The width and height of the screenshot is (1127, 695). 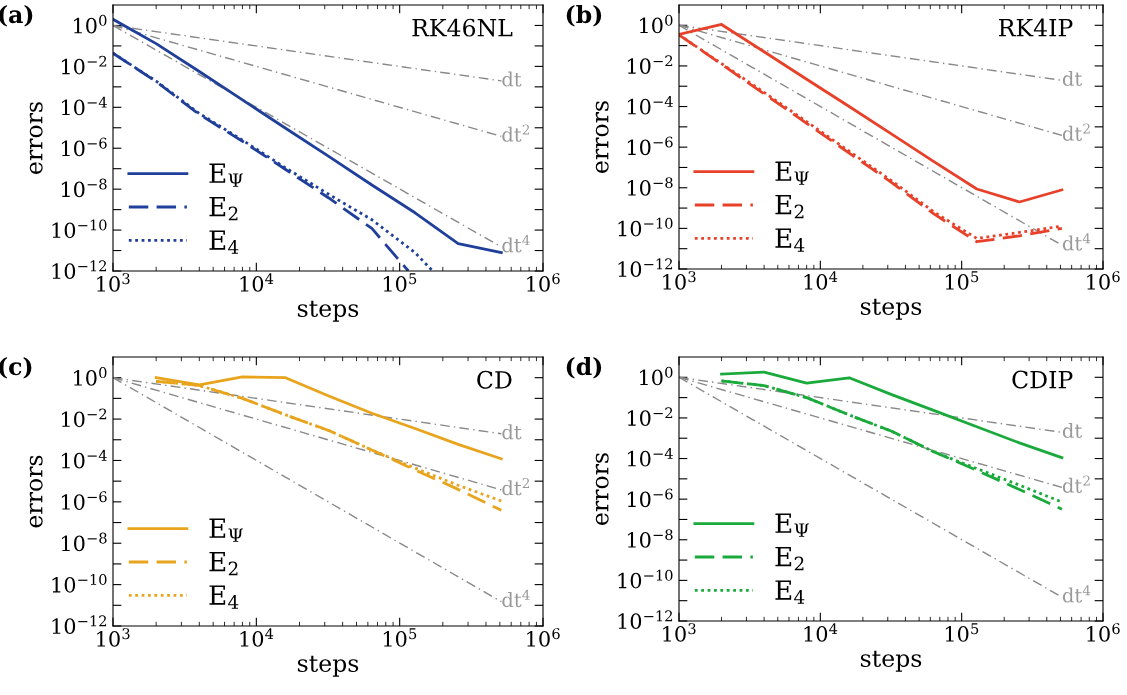 What do you see at coordinates (584, 368) in the screenshot?
I see `text: (d)` at bounding box center [584, 368].